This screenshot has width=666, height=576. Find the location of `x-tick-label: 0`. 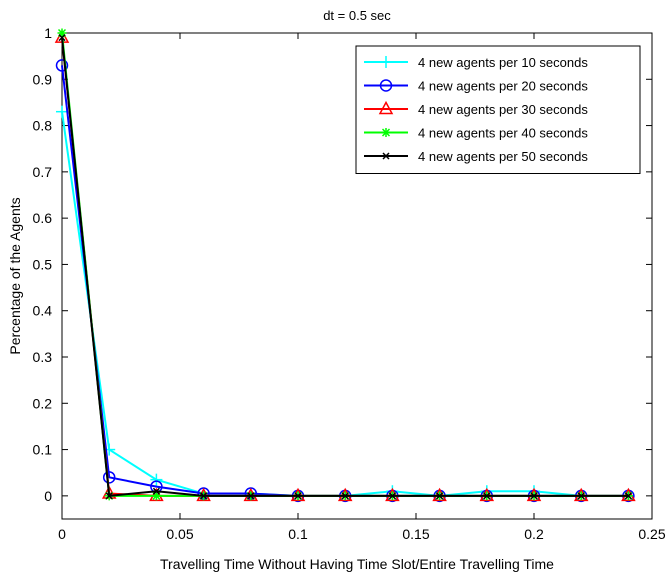

x-tick-label: 0 is located at coordinates (62, 534).